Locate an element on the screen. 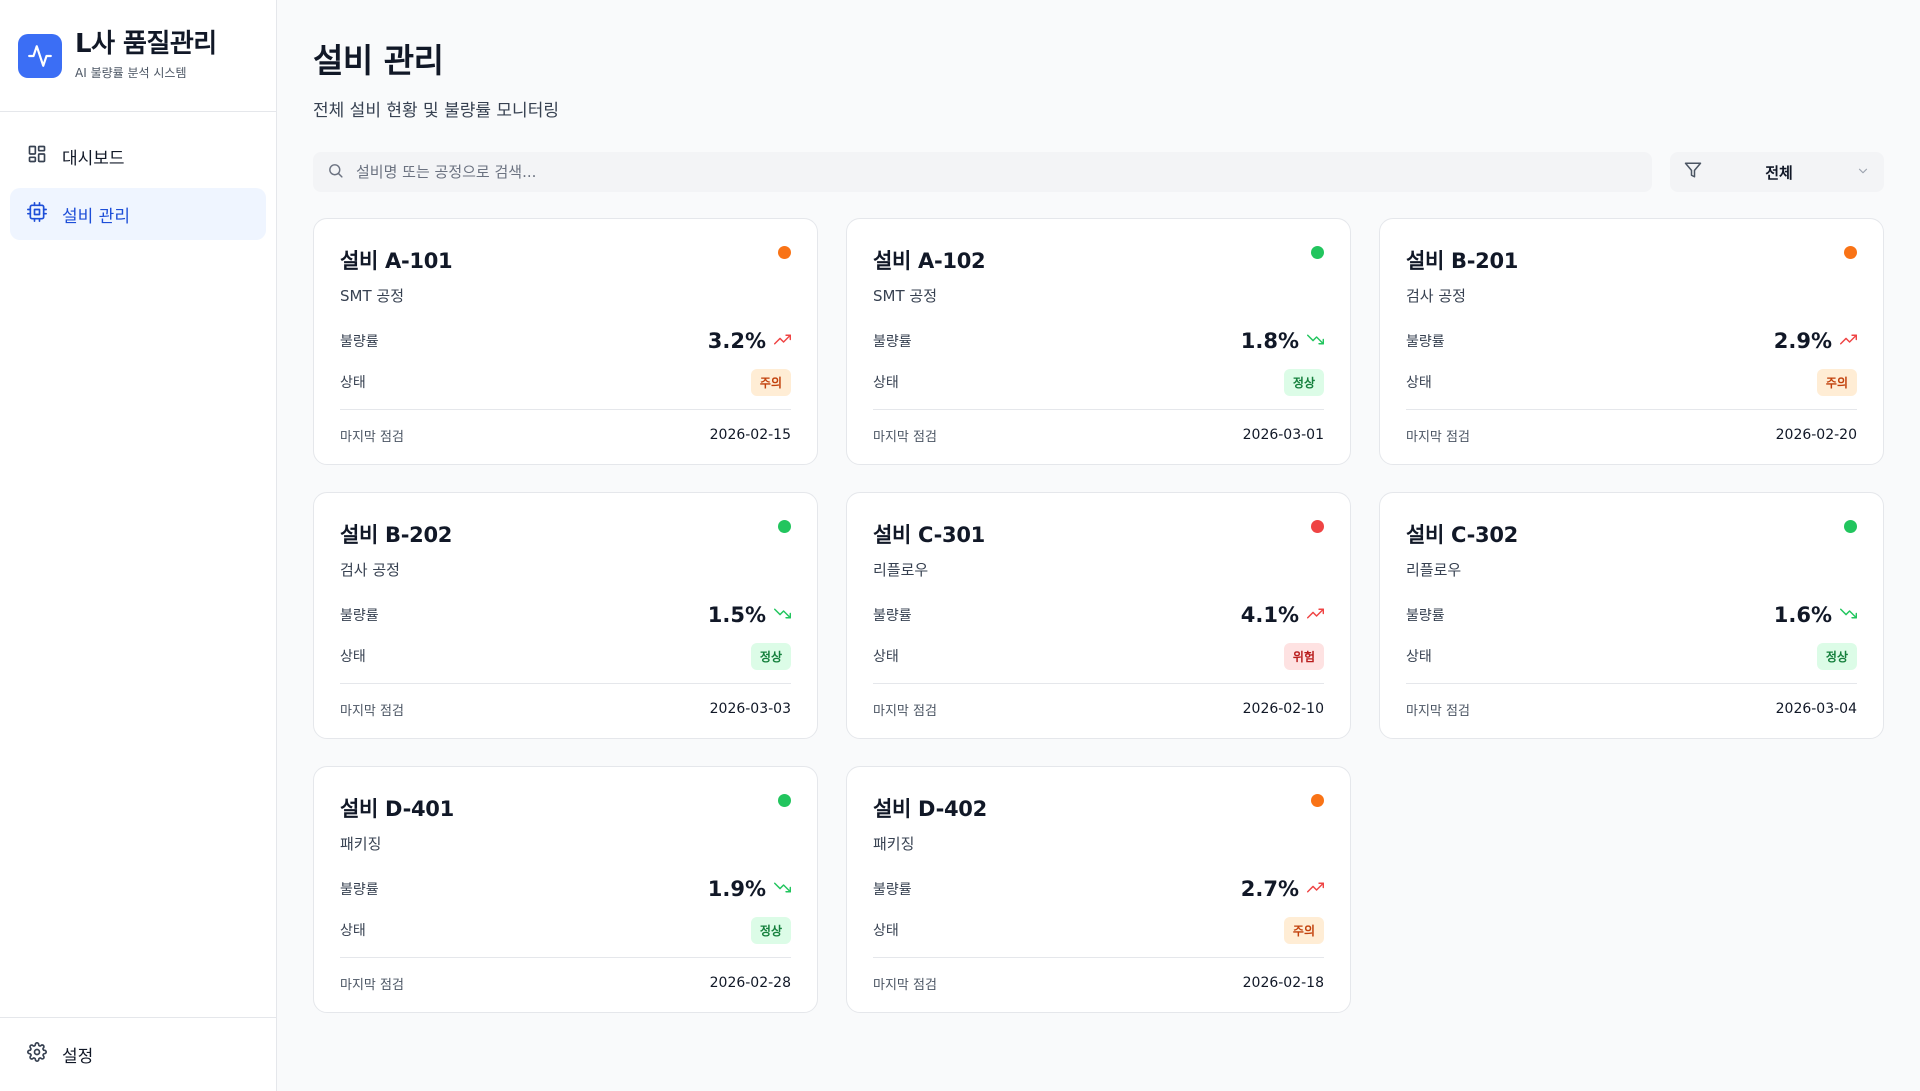  defect-rate-row: 불량률 1.8% is located at coordinates (1098, 341).